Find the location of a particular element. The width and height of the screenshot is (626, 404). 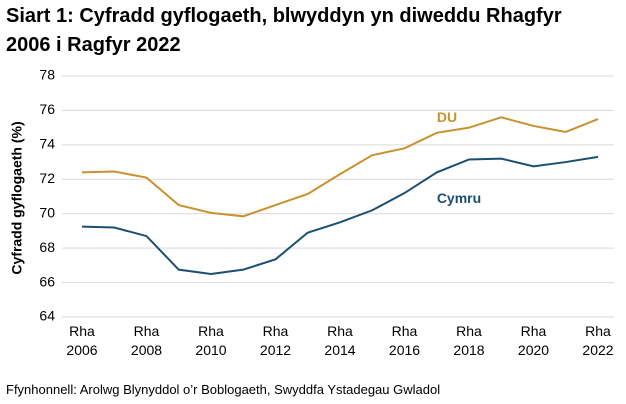

y-tick-label: 64 is located at coordinates (47, 316).